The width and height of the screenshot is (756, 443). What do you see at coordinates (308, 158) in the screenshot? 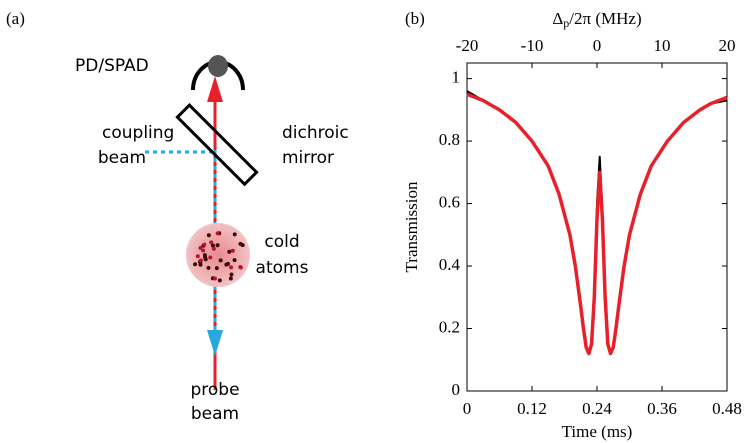
I see `mirror-label: mirror` at bounding box center [308, 158].